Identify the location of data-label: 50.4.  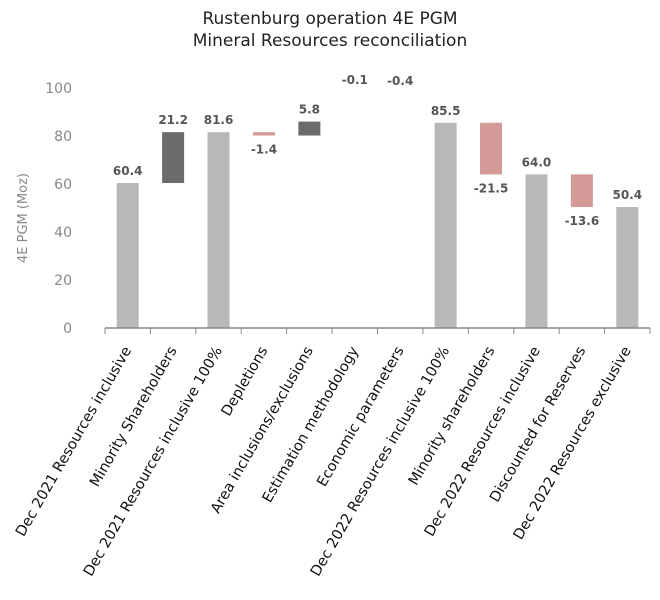
(627, 195).